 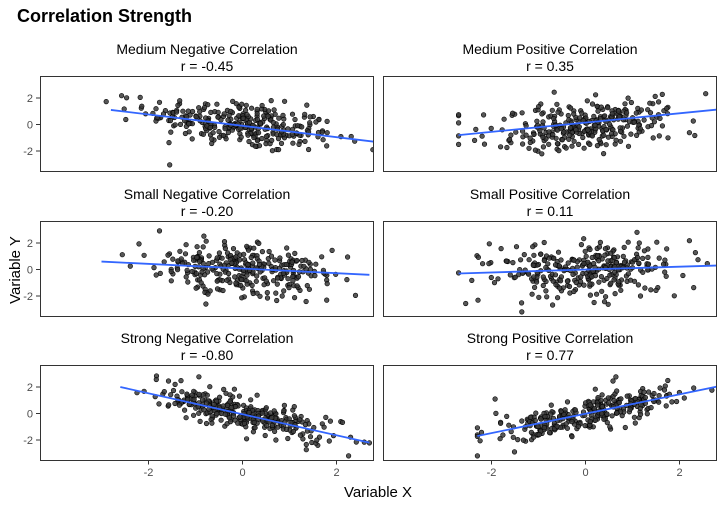 I want to click on panel-subtitle: r = -0.80, so click(x=207, y=355).